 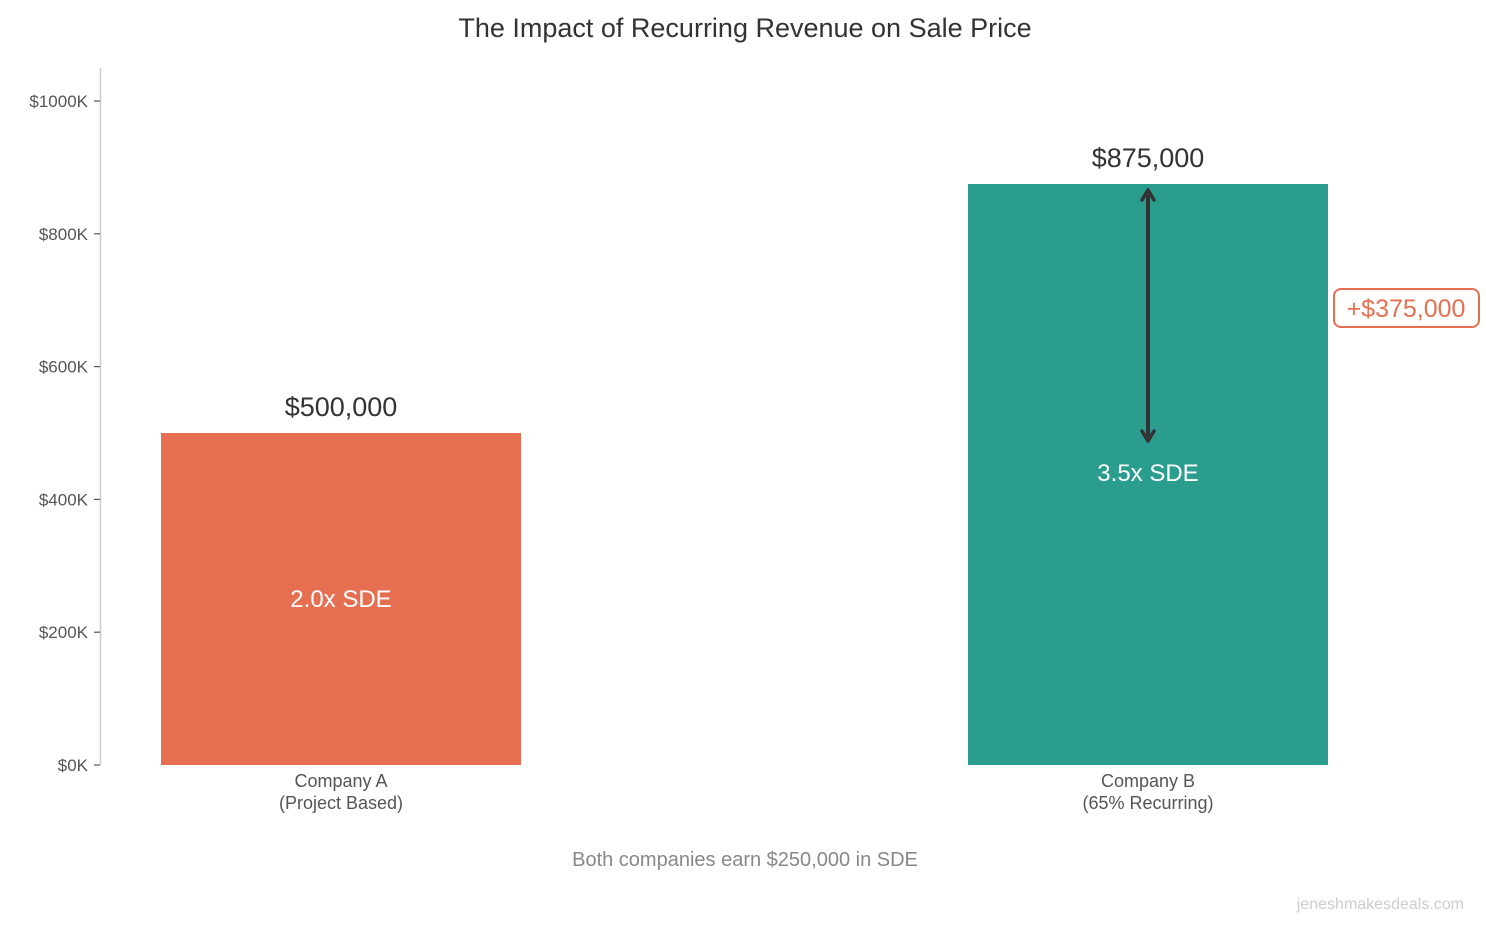 What do you see at coordinates (73, 765) in the screenshot?
I see `y-tick-label: $0K` at bounding box center [73, 765].